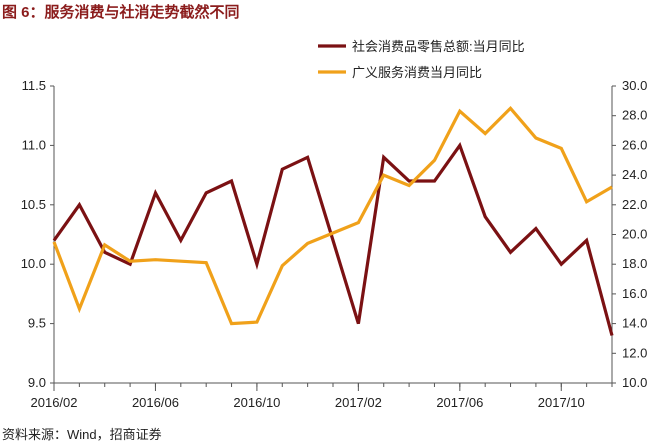 This screenshot has width=660, height=444. Describe the element at coordinates (82, 434) in the screenshot. I see `source-note: 资料来源：Wind，招商证券` at that location.